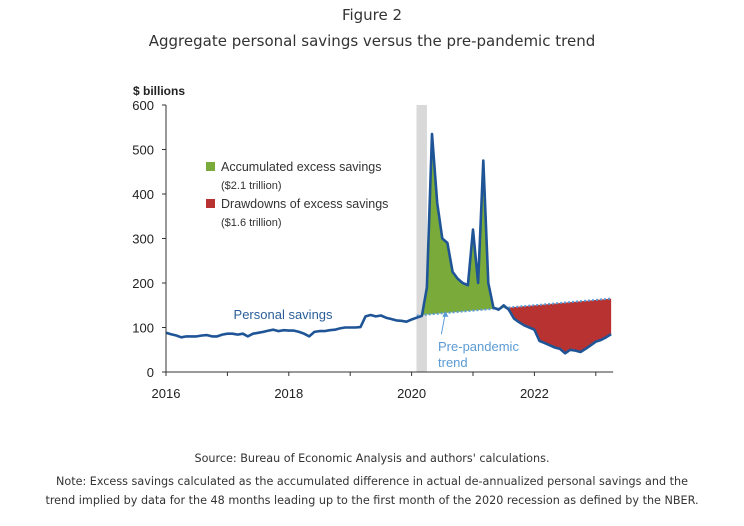 Image resolution: width=744 pixels, height=526 pixels. What do you see at coordinates (421, 238) in the screenshot?
I see `recession-band` at bounding box center [421, 238].